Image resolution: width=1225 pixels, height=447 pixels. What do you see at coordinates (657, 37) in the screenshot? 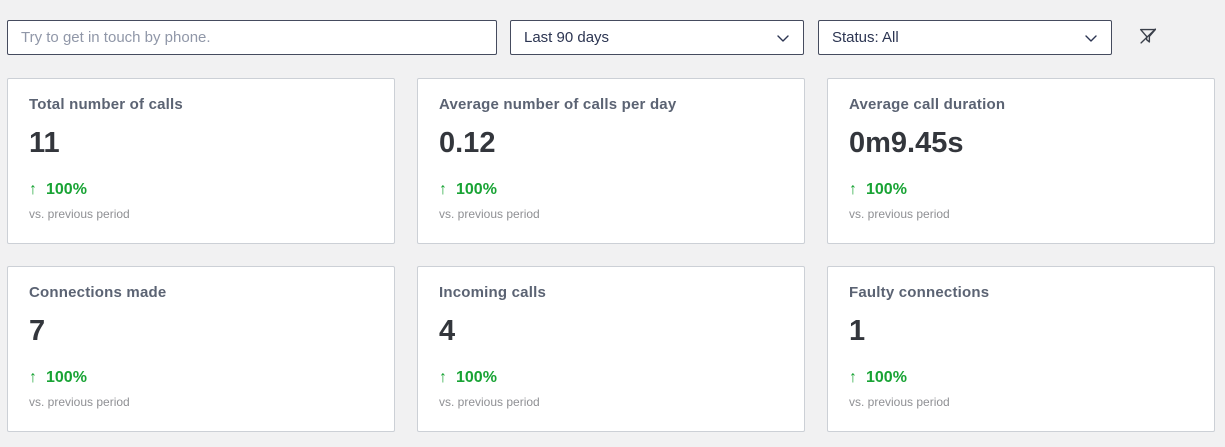
I see `date-range-select: Last 90 days` at bounding box center [657, 37].